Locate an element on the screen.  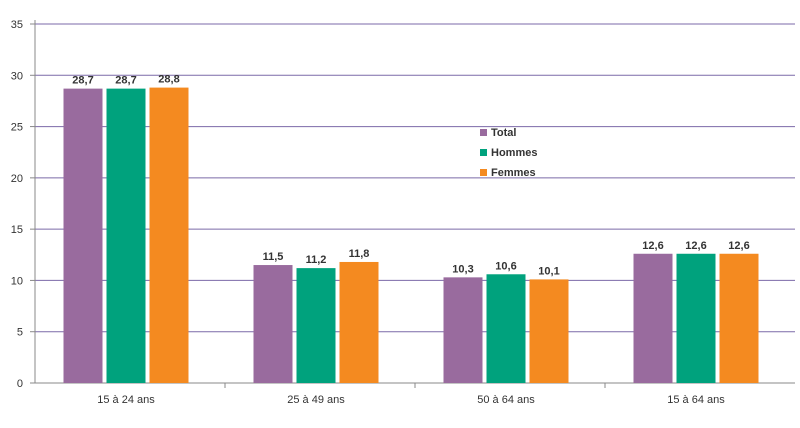
legend-label: Hommes is located at coordinates (514, 153).